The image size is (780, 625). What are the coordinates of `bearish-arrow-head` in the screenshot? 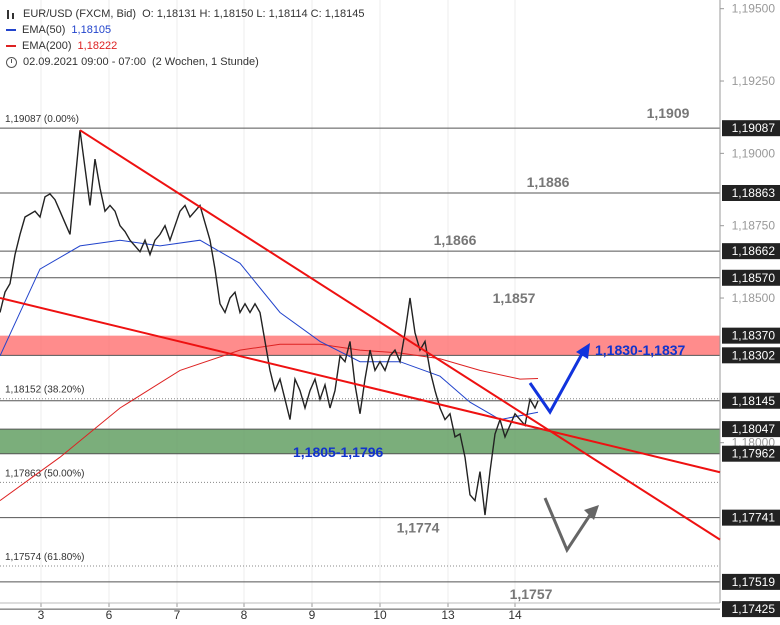 It's located at (591, 512).